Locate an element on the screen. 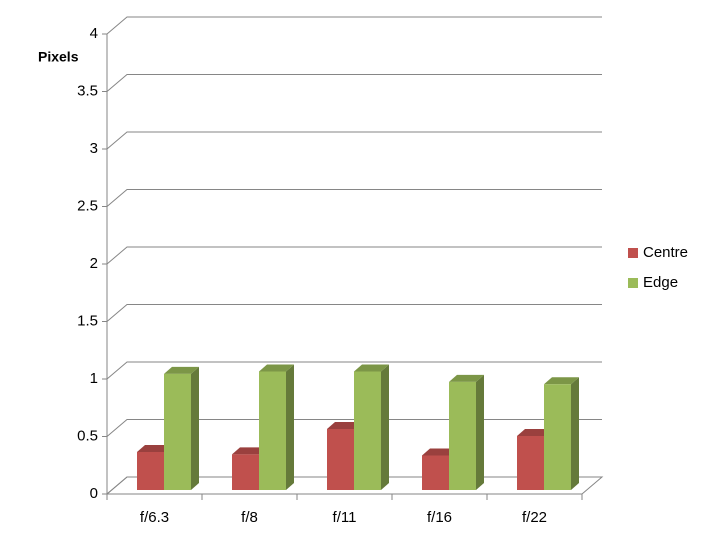 This screenshot has height=537, width=701. x-tick-label: f/11 is located at coordinates (345, 517).